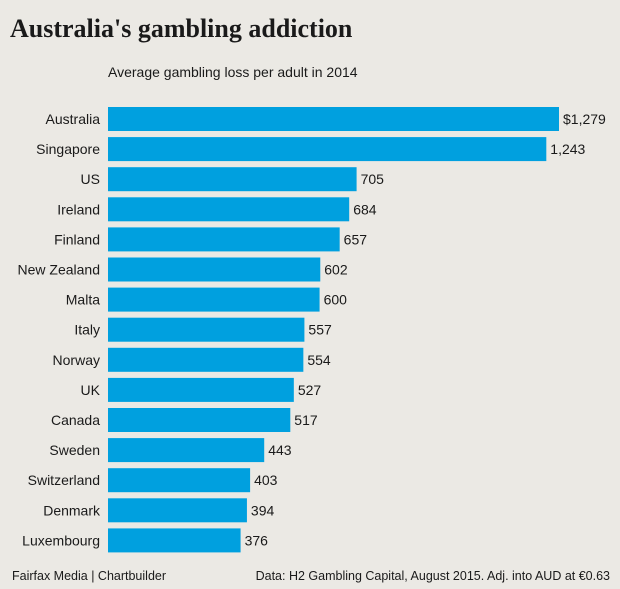  Describe the element at coordinates (87, 330) in the screenshot. I see `category-label-italy: Italy` at that location.